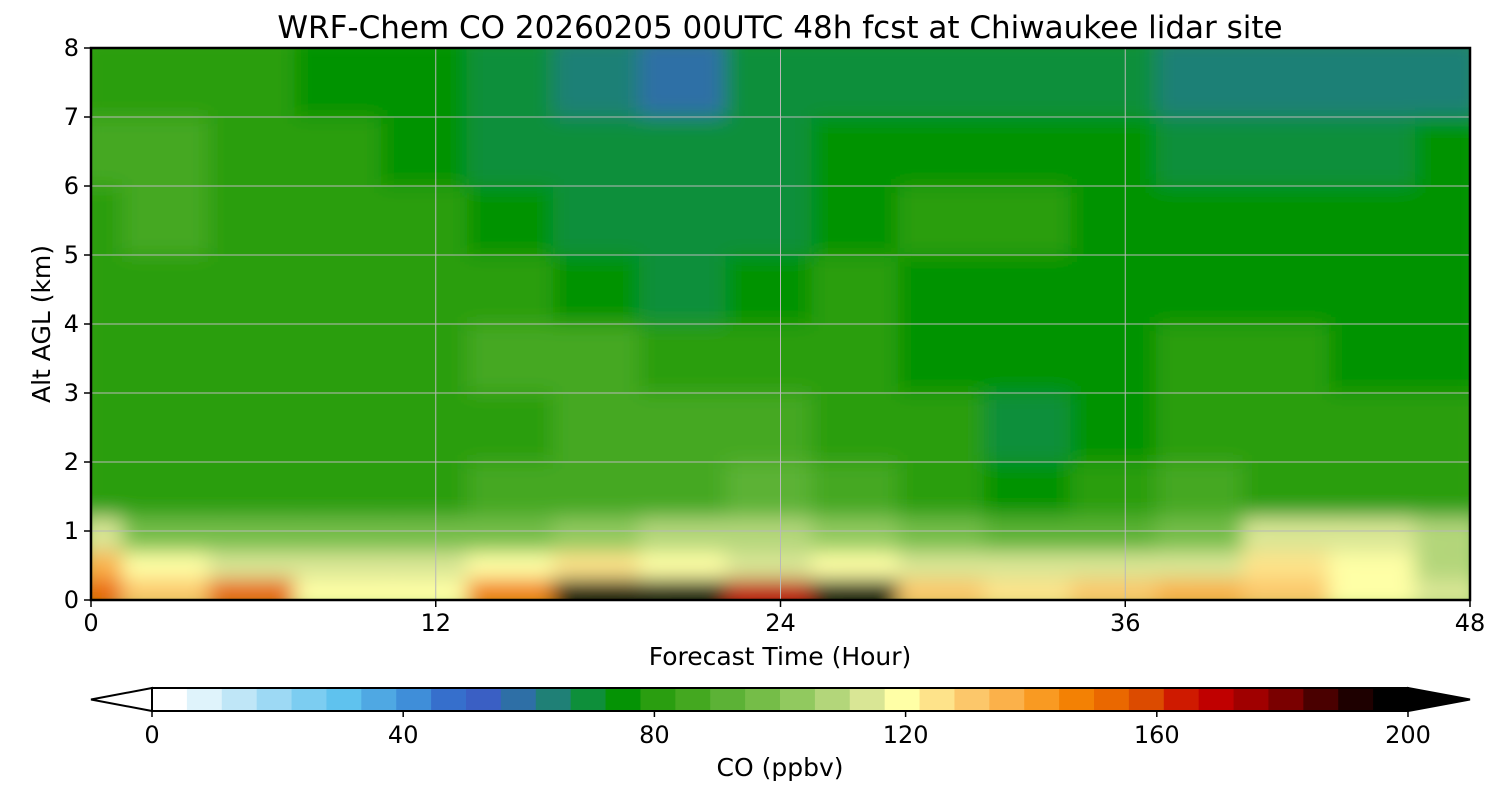  Describe the element at coordinates (71, 48) in the screenshot. I see `y-tick-label: 8` at that location.